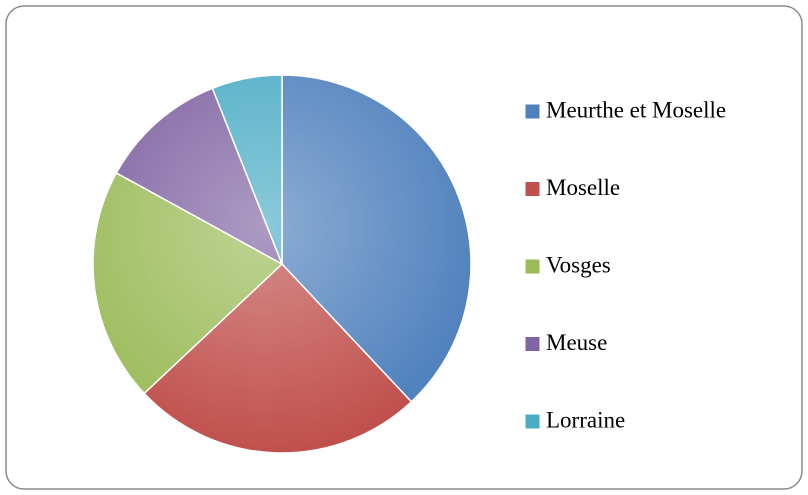  What do you see at coordinates (583, 187) in the screenshot?
I see `legend-label: Moselle` at bounding box center [583, 187].